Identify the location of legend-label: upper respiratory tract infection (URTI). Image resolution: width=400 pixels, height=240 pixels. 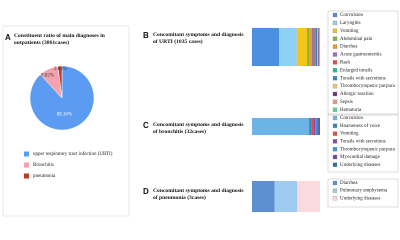
(73, 154).